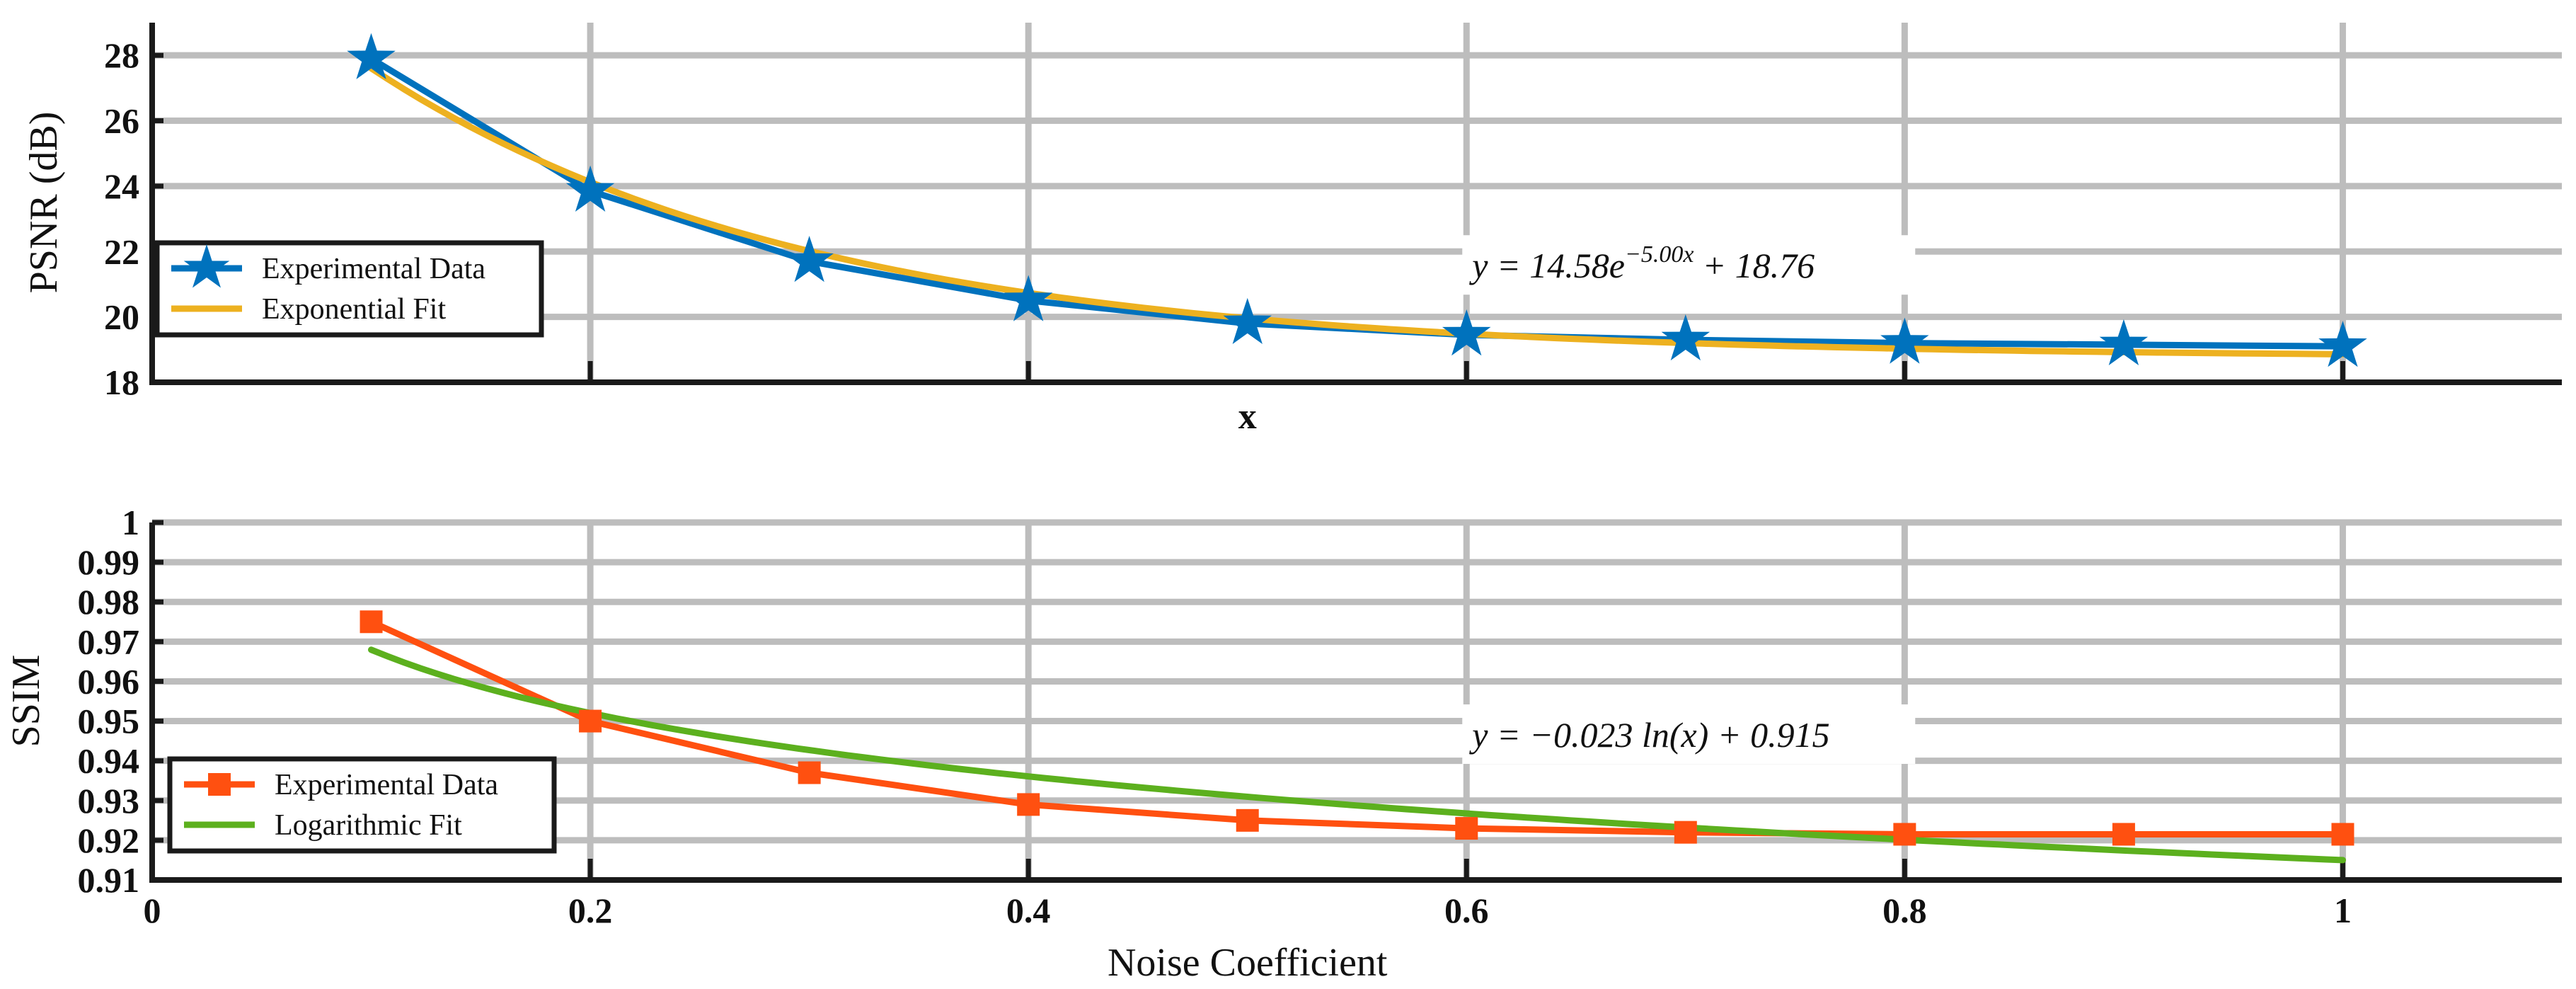  Describe the element at coordinates (1467, 911) in the screenshot. I see `x-tick-label: 0.6` at that location.